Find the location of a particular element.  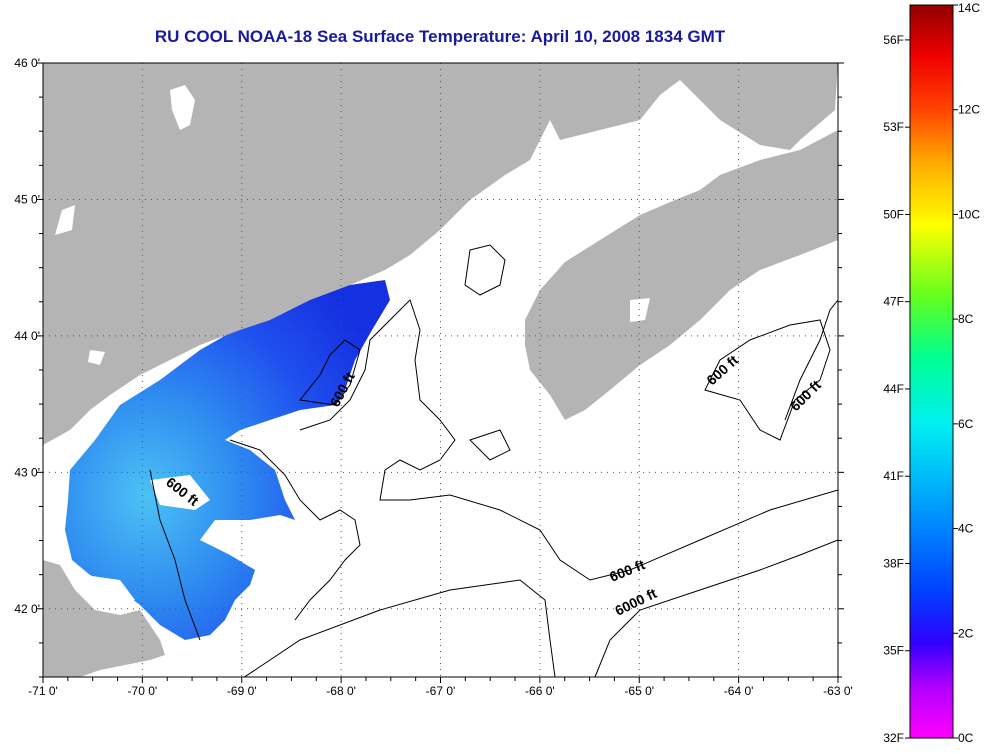

land-maine is located at coordinates (440, 106).